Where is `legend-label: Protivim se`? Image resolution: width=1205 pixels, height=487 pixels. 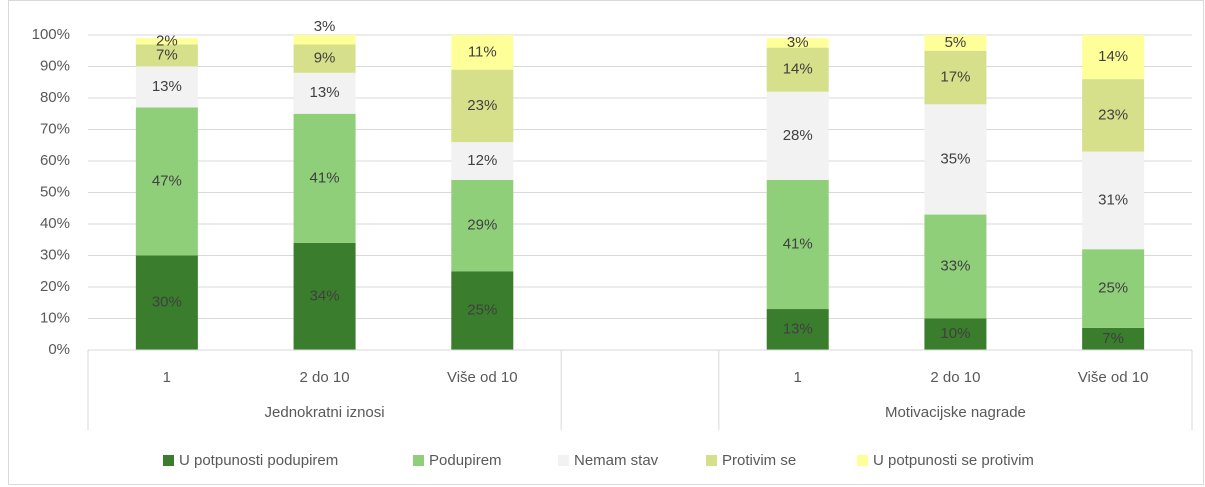
legend-label: Protivim se is located at coordinates (759, 460).